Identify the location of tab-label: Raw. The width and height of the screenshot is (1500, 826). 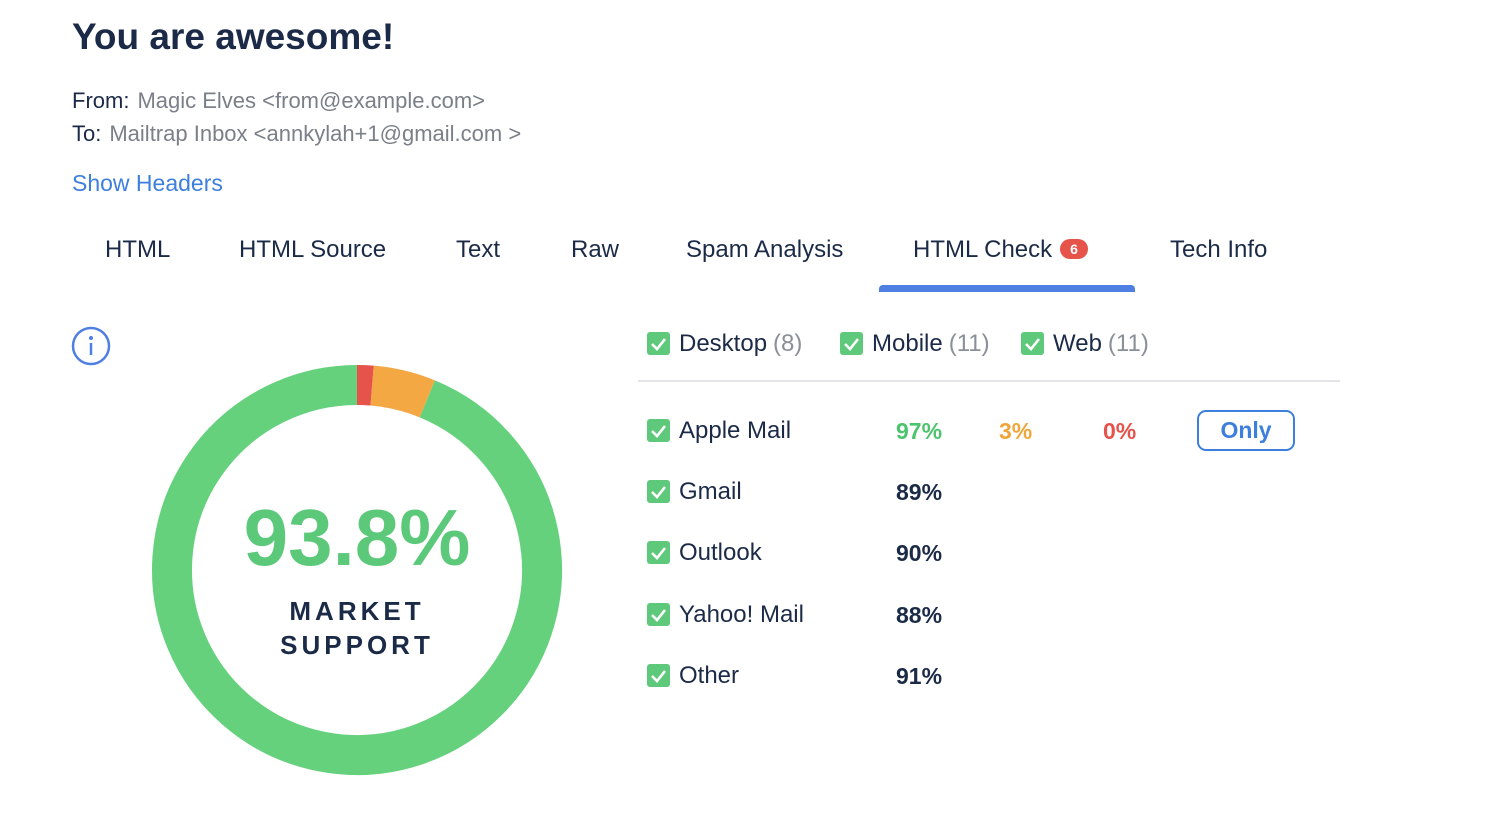
(595, 249).